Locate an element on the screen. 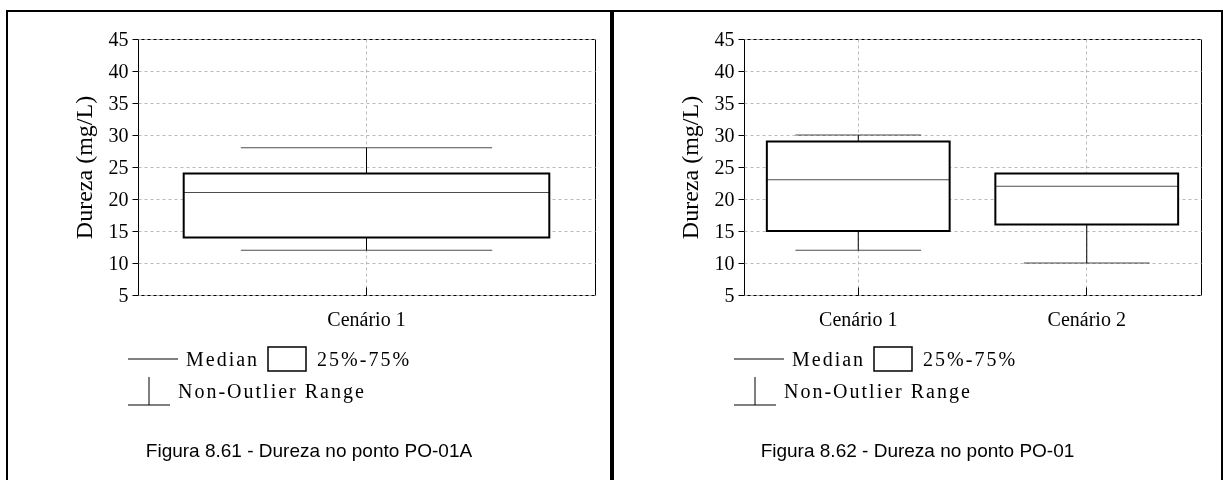  text: Figura 8.62 - Dureza no ponto PO-01 is located at coordinates (917, 451).